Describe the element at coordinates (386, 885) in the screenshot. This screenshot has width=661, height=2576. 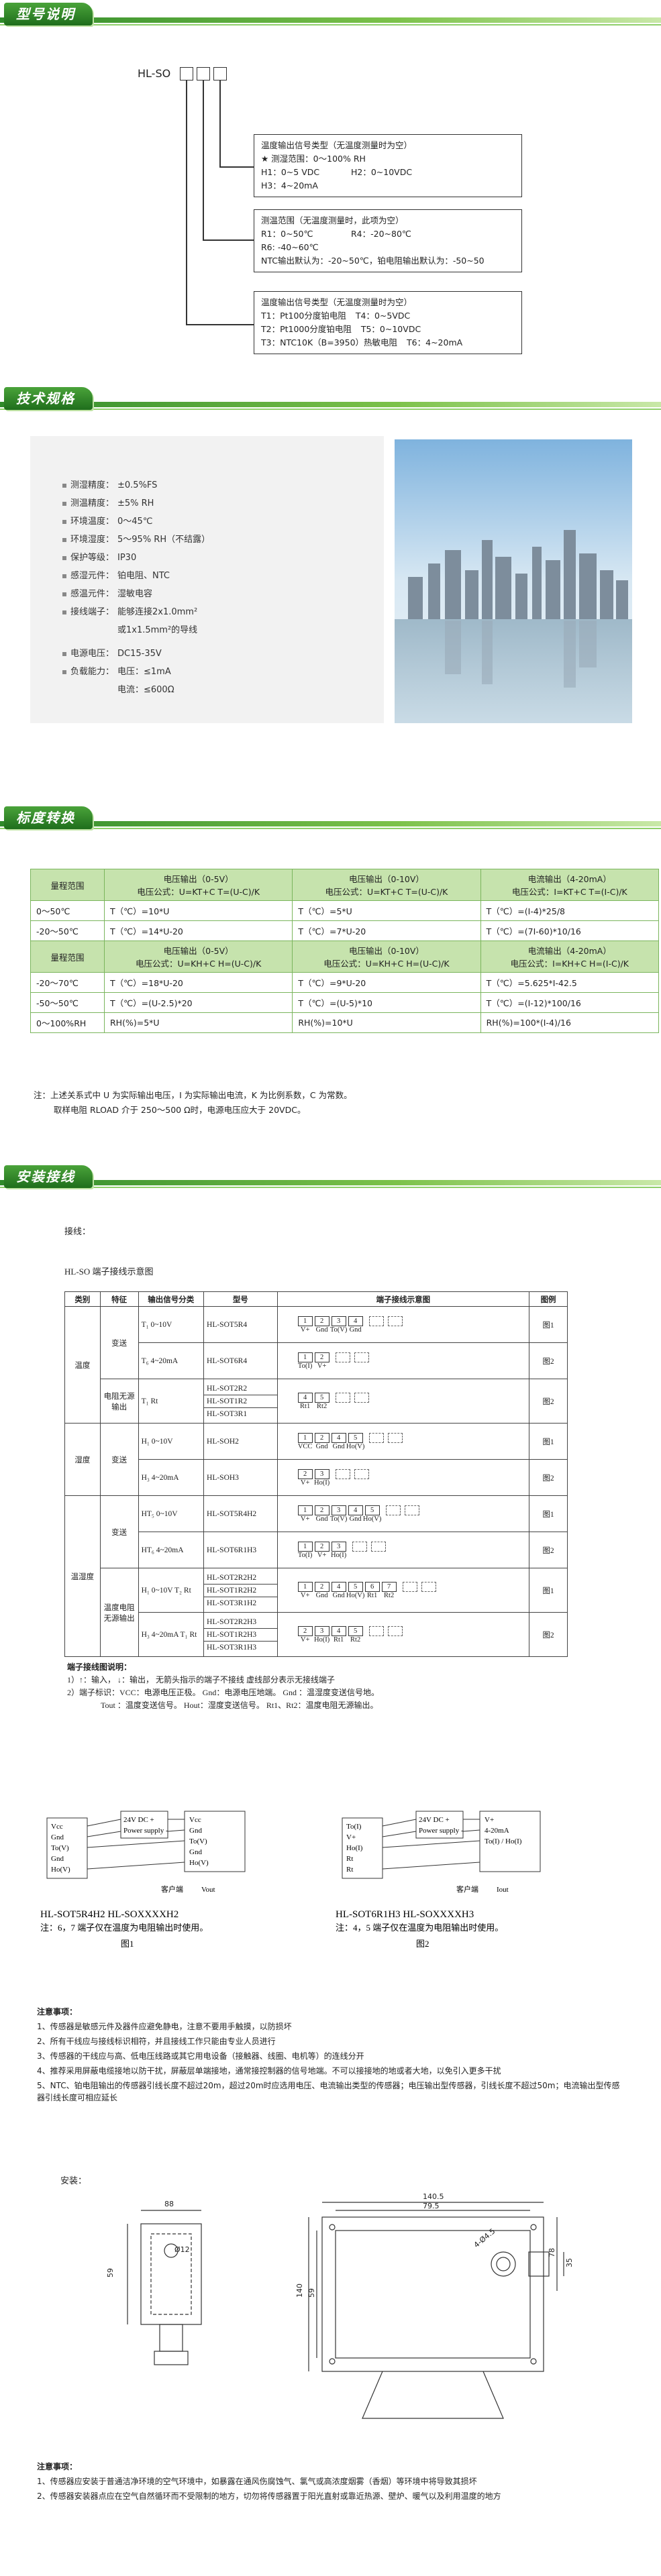
I see `header-cell: 电压输出（0-10V） 电压公式：U=KT+C T=(U-C)/K` at that location.